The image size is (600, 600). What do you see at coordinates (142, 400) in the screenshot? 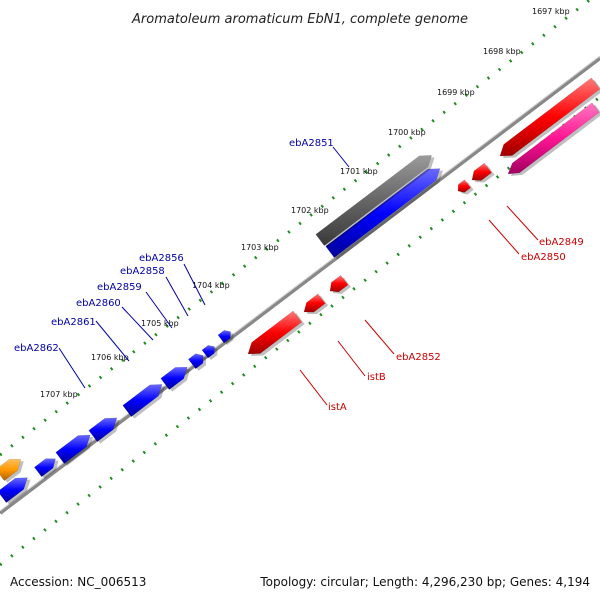
I see `gene-ebA2861` at bounding box center [142, 400].